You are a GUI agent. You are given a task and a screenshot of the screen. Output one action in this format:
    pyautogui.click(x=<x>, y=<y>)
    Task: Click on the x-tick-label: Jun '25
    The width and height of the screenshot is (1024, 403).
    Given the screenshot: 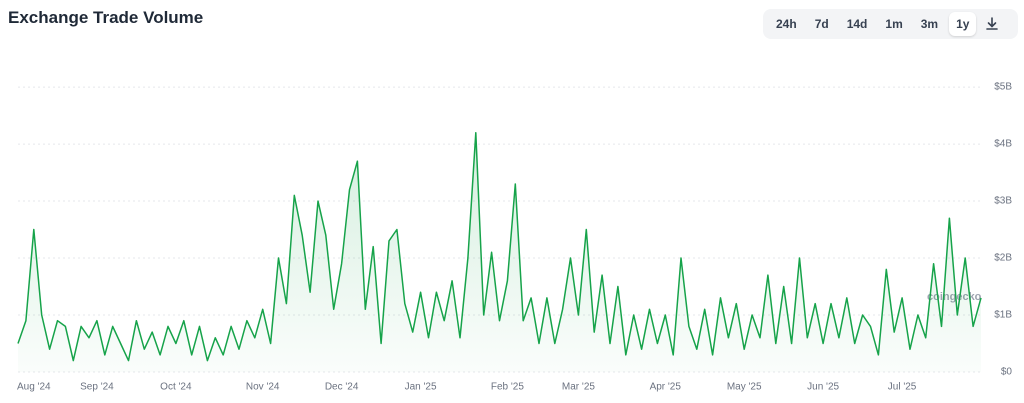 What is the action you would take?
    pyautogui.click(x=823, y=387)
    